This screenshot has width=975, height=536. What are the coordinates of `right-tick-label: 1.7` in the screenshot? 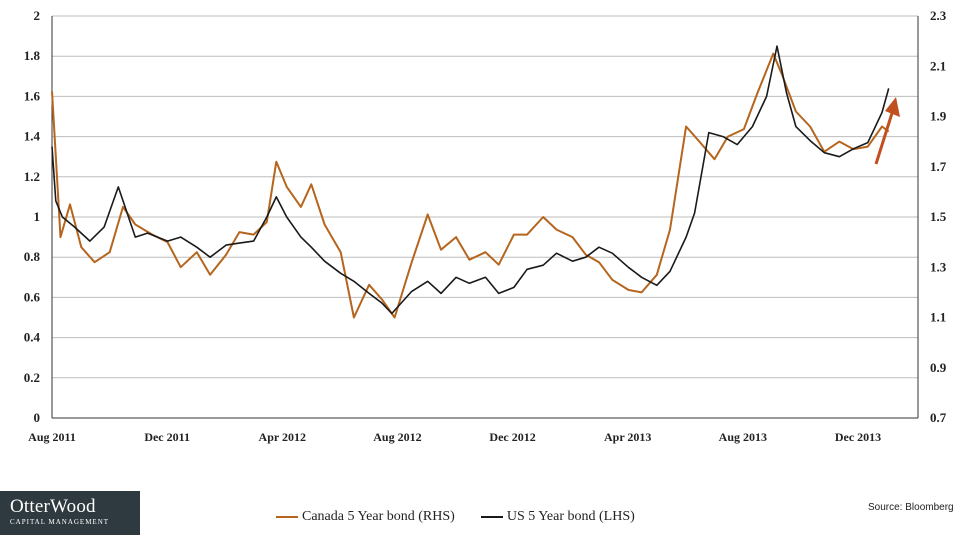 It's located at (938, 166).